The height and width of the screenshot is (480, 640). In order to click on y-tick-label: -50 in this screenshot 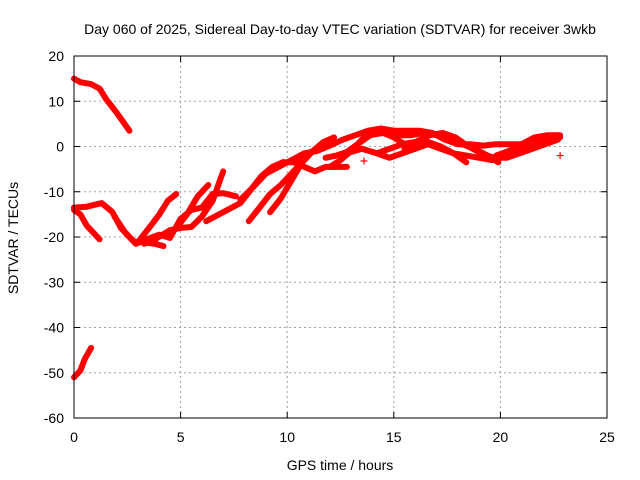, I will do `click(54, 373)`.